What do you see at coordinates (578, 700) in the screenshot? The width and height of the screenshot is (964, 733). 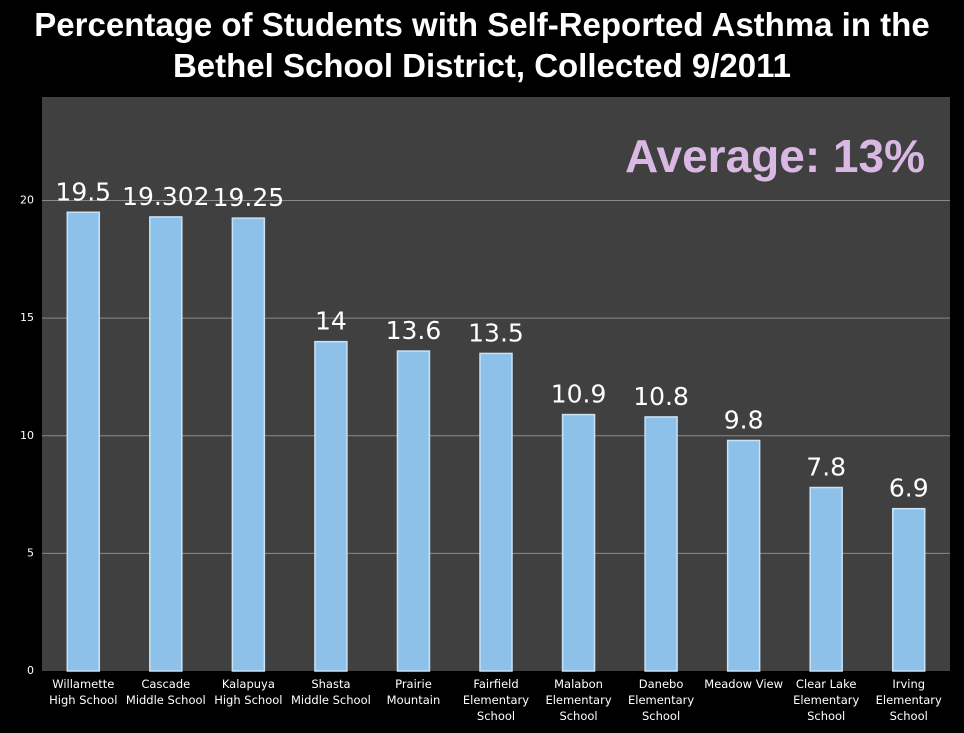 I see `x-tick-label: Malabon Elementary School` at bounding box center [578, 700].